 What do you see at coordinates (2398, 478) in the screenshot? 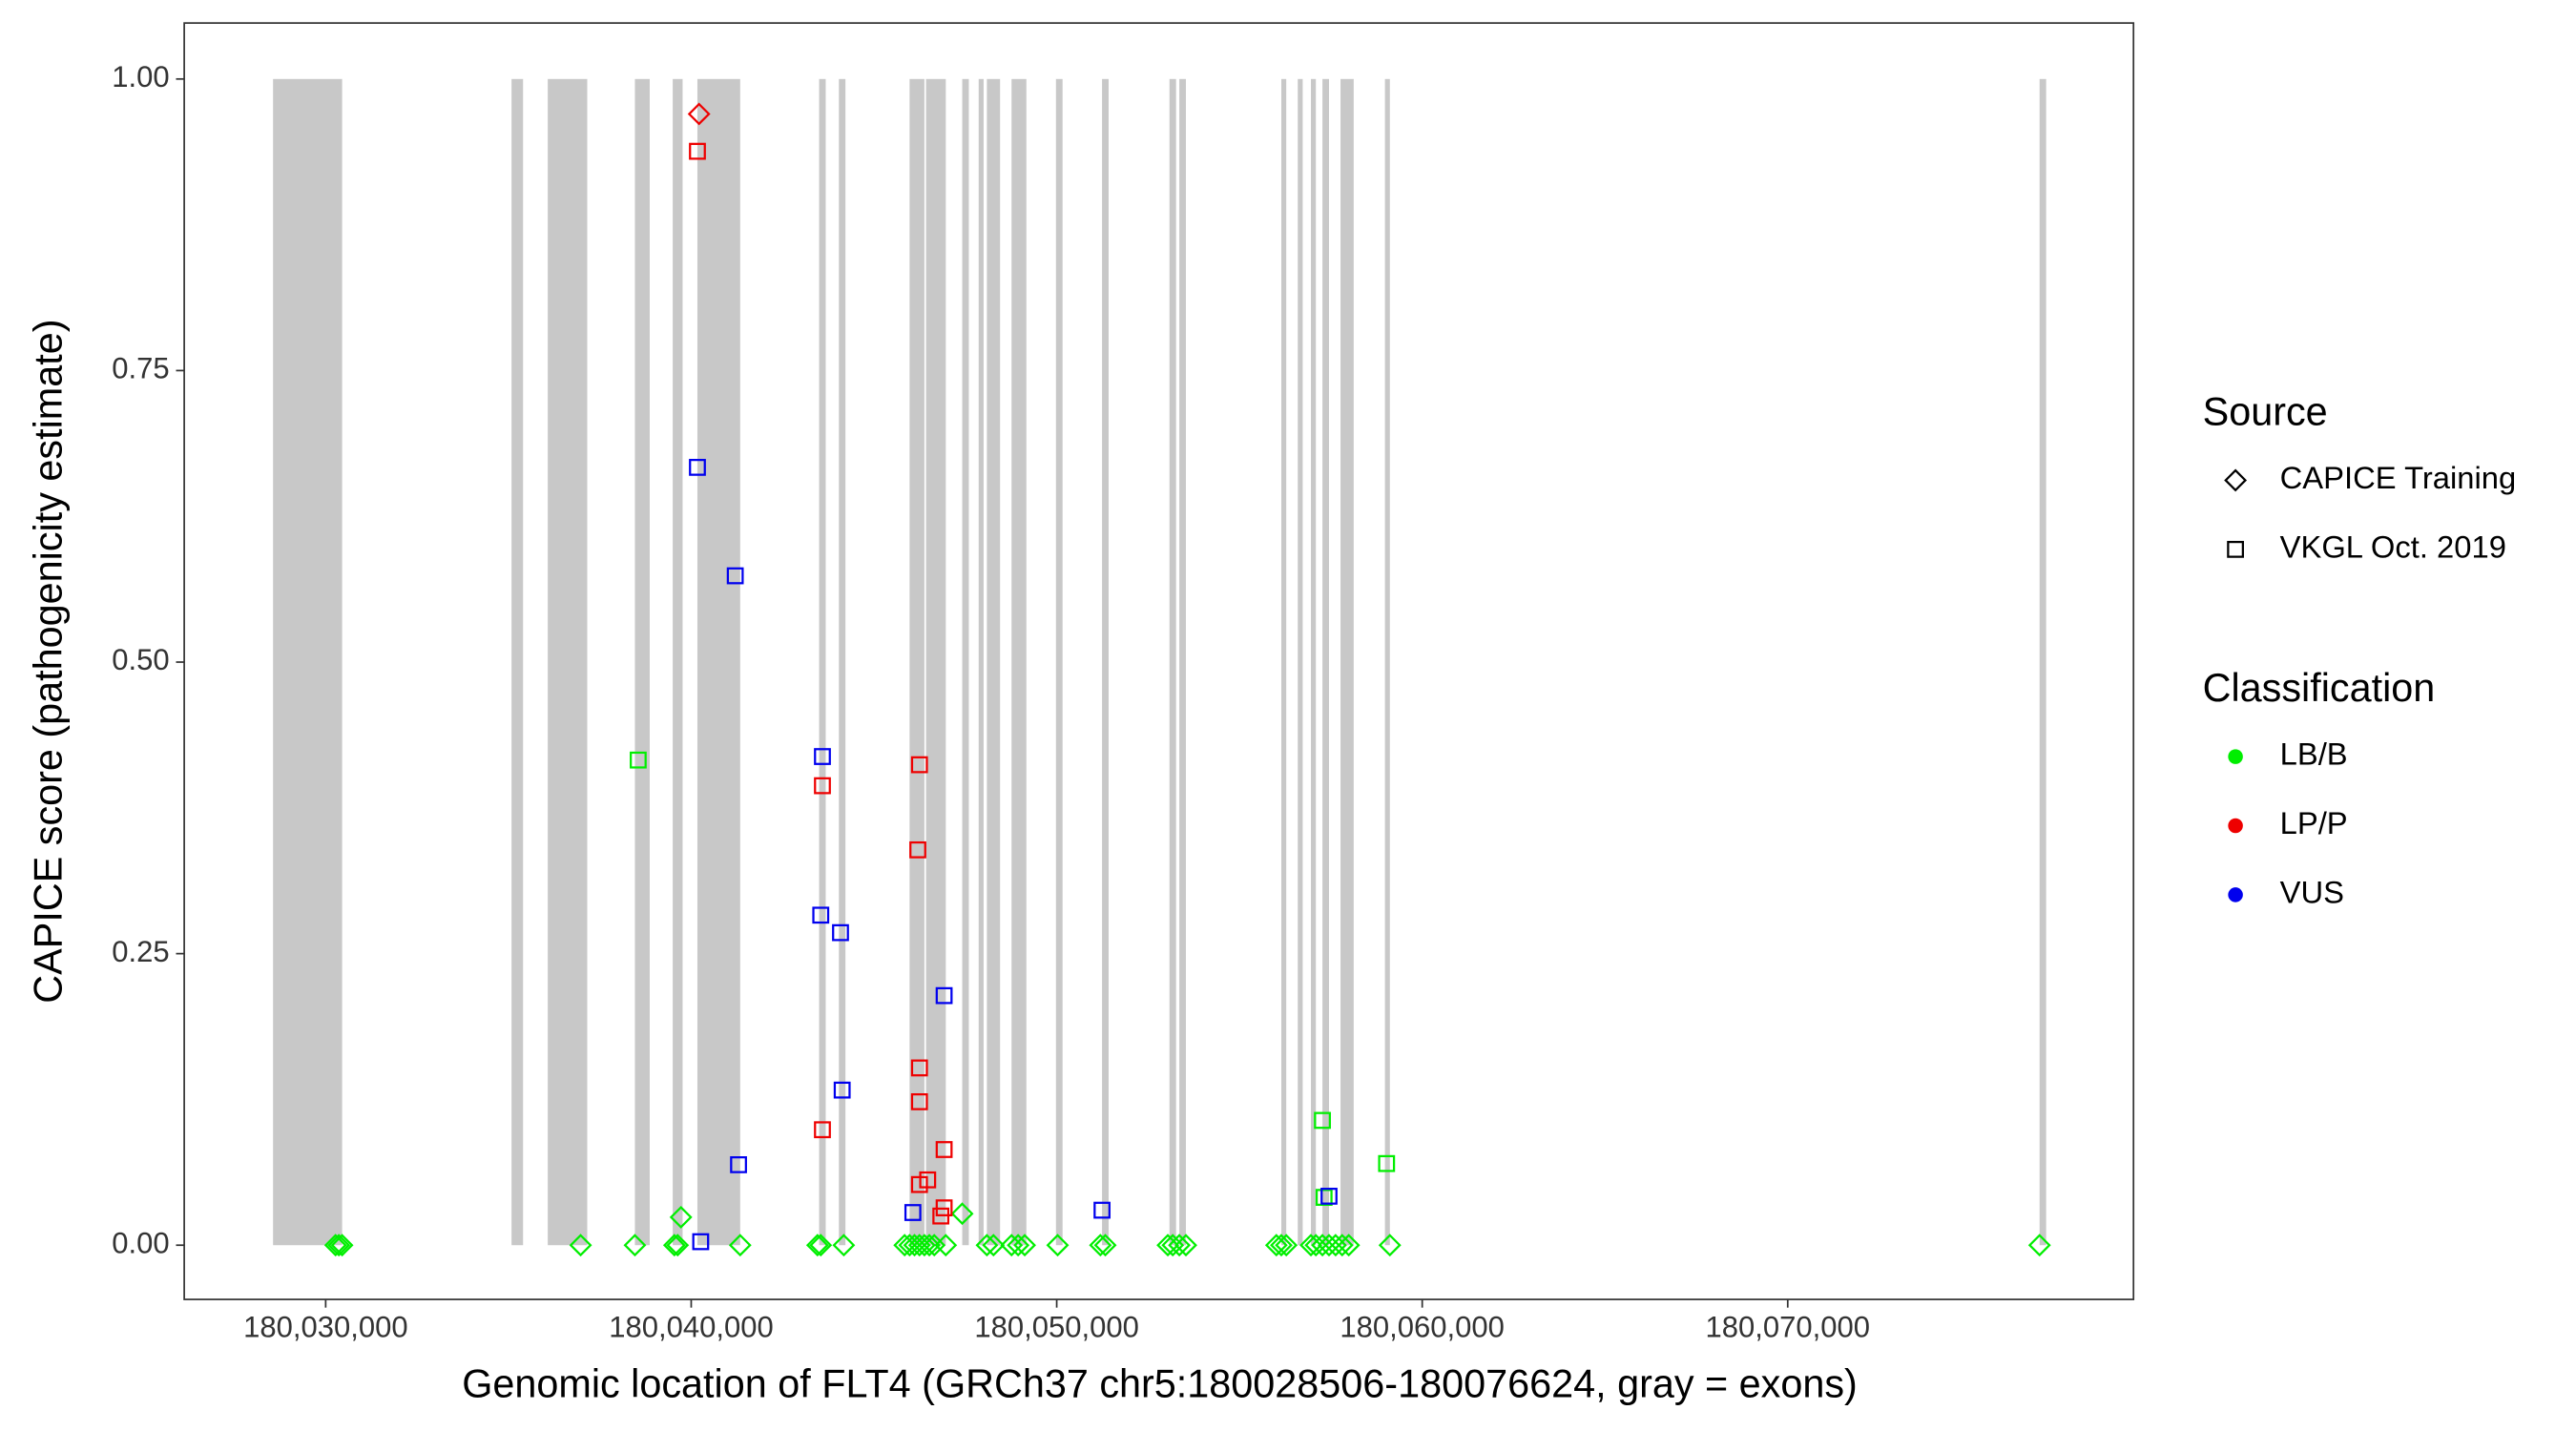
I see `legend-label: CAPICE Training` at bounding box center [2398, 478].